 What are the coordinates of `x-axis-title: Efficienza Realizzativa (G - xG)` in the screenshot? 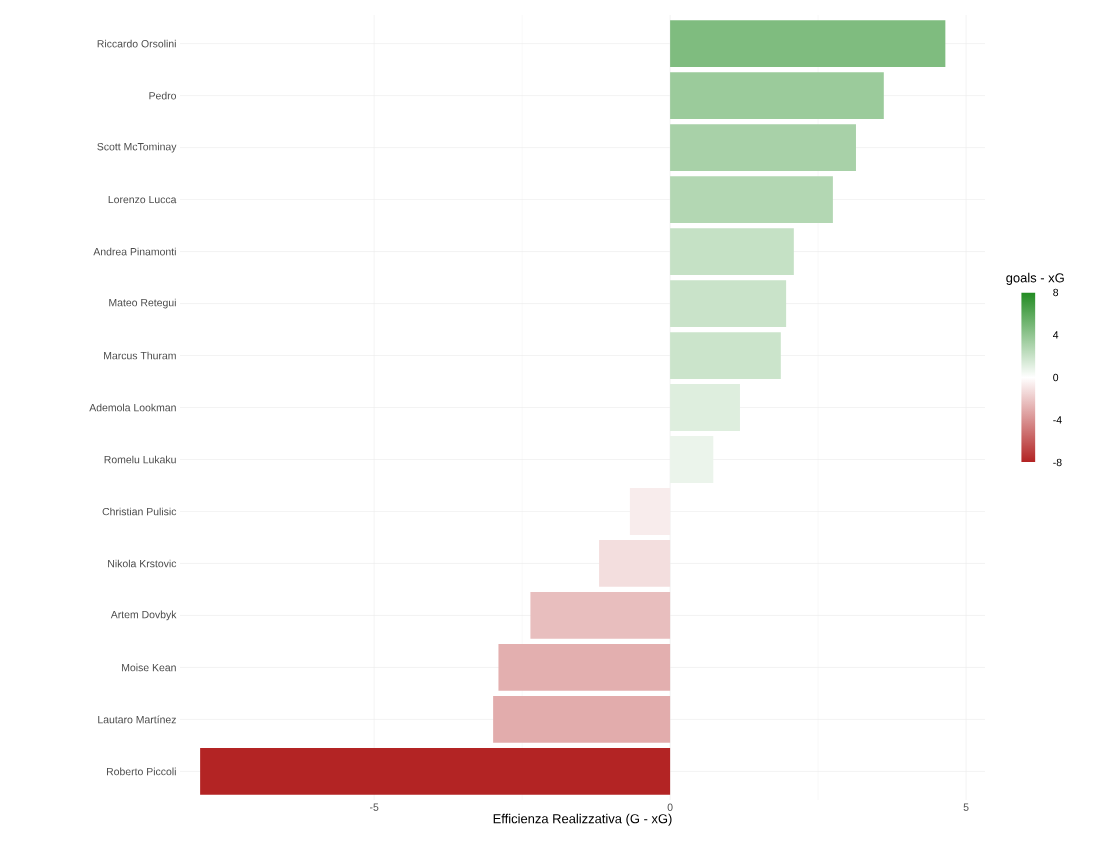 It's located at (582, 819).